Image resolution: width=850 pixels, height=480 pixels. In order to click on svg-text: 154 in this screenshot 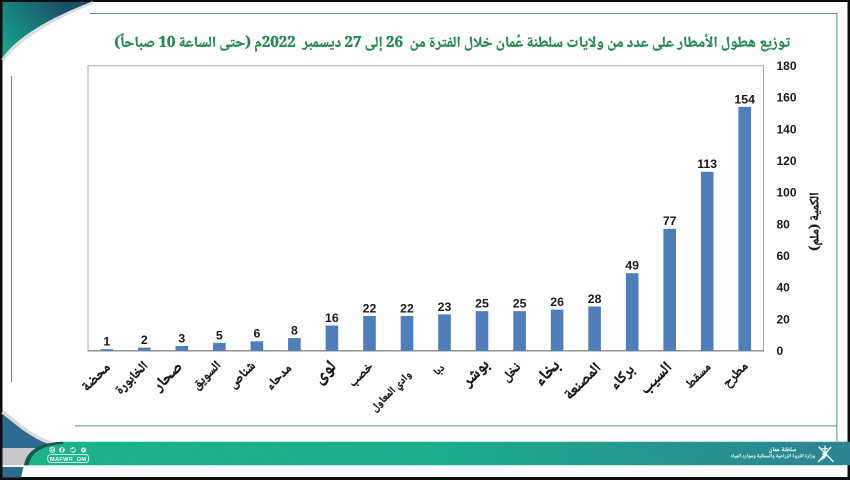, I will do `click(744, 99)`.